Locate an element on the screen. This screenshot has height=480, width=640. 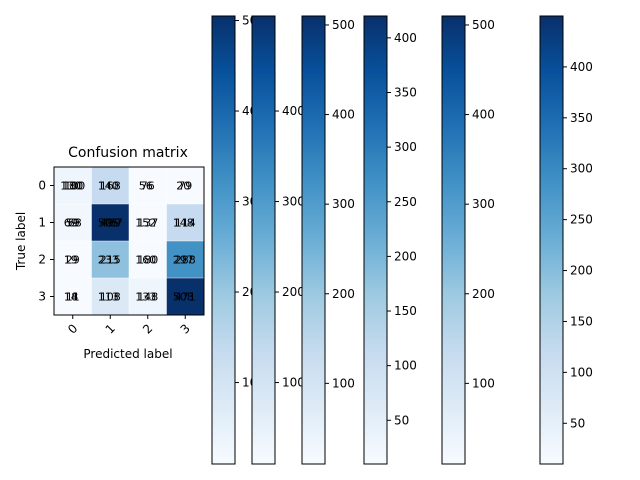
cell-value-label: 133 is located at coordinates (145, 297).